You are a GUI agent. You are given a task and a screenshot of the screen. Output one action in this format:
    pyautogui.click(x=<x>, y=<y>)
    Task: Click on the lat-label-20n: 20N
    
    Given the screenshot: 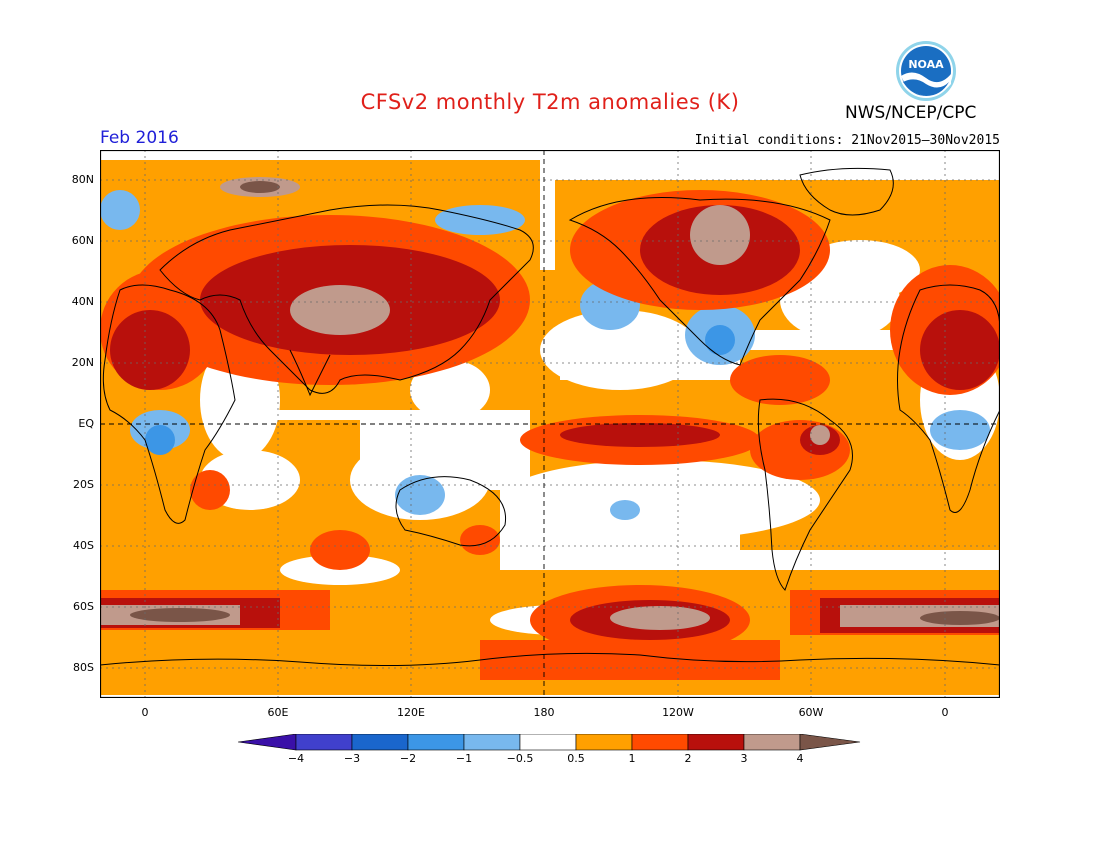 What is the action you would take?
    pyautogui.click(x=82, y=362)
    